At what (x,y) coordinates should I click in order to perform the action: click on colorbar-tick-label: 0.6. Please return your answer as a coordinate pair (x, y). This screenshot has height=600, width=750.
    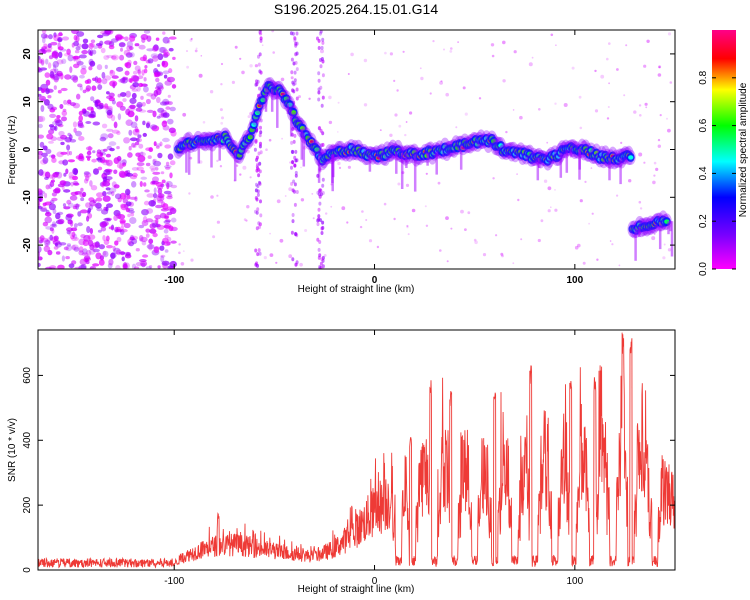
    Looking at the image, I should click on (703, 125).